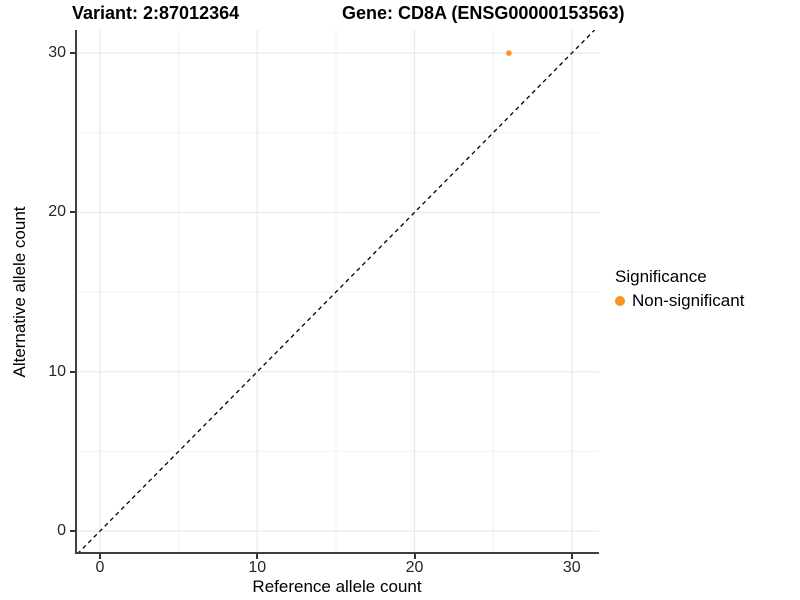 This screenshot has width=800, height=600. What do you see at coordinates (156, 13) in the screenshot?
I see `plot-title-variant: Variant: 2:87012364` at bounding box center [156, 13].